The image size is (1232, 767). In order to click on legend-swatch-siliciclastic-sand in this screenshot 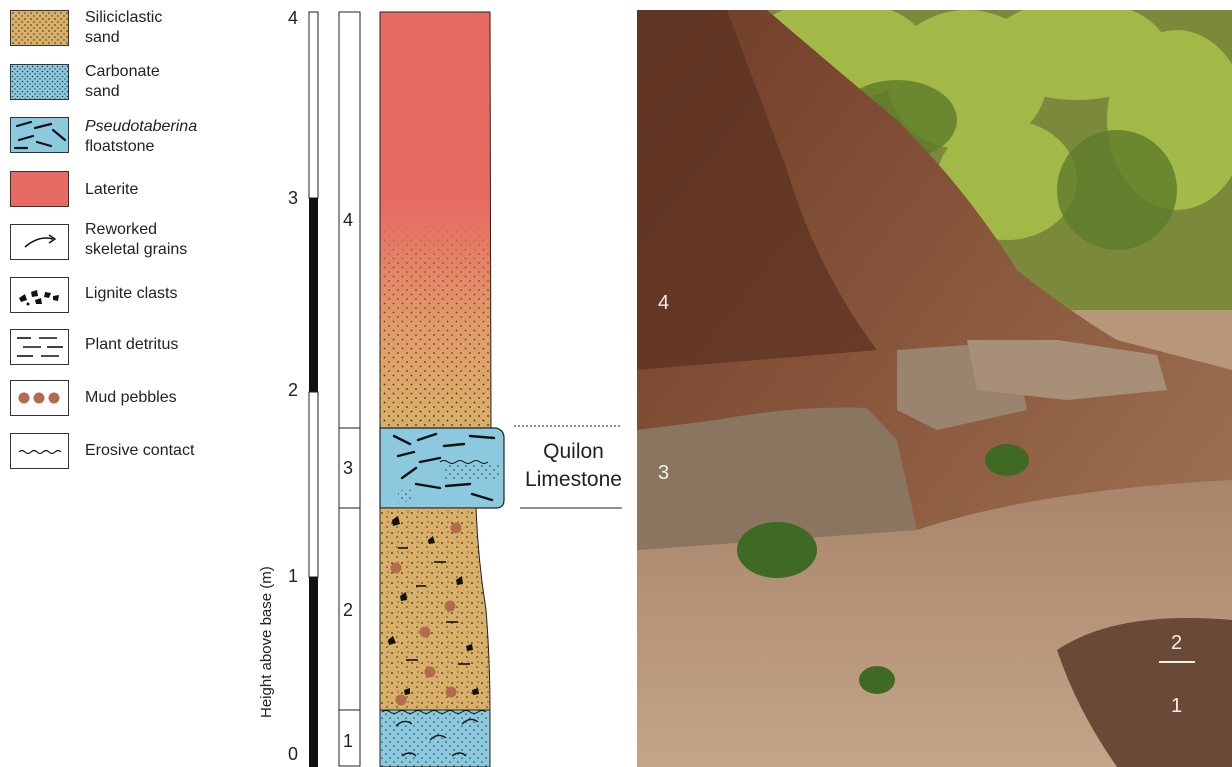, I will do `click(39, 28)`.